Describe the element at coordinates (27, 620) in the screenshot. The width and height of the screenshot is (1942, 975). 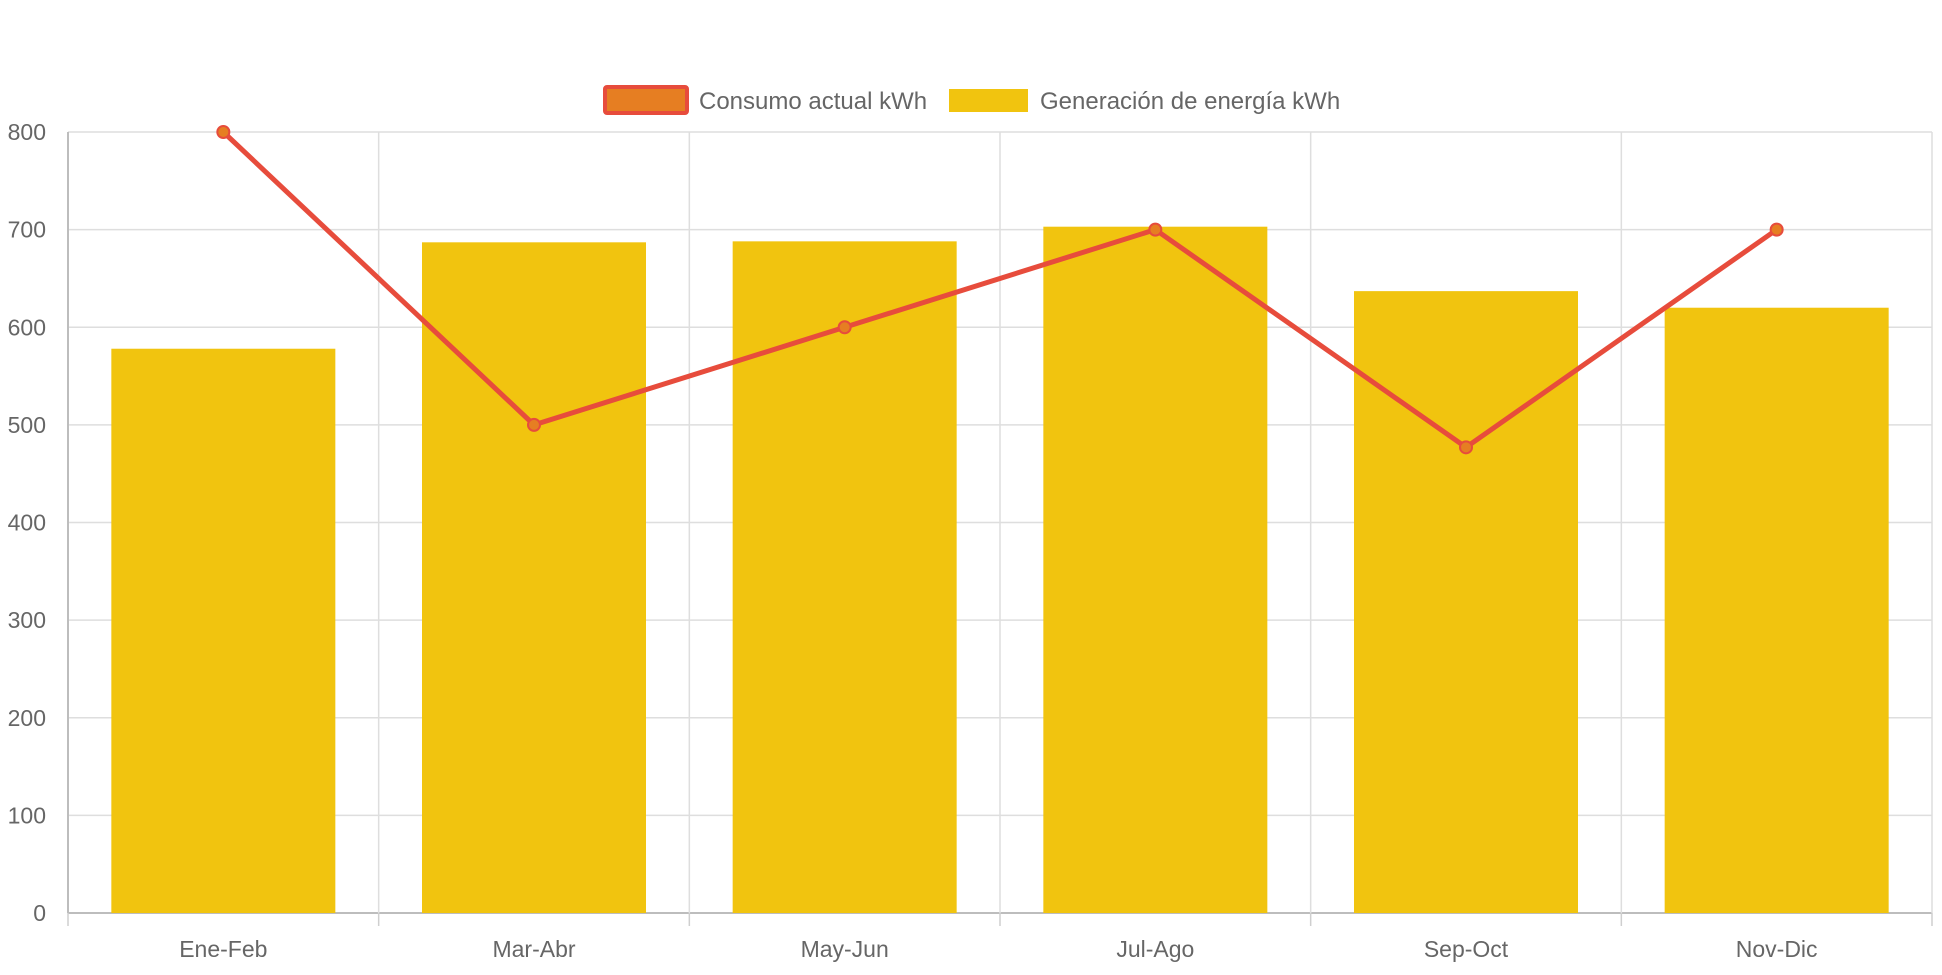
I see `y-tick-label: 300` at that location.